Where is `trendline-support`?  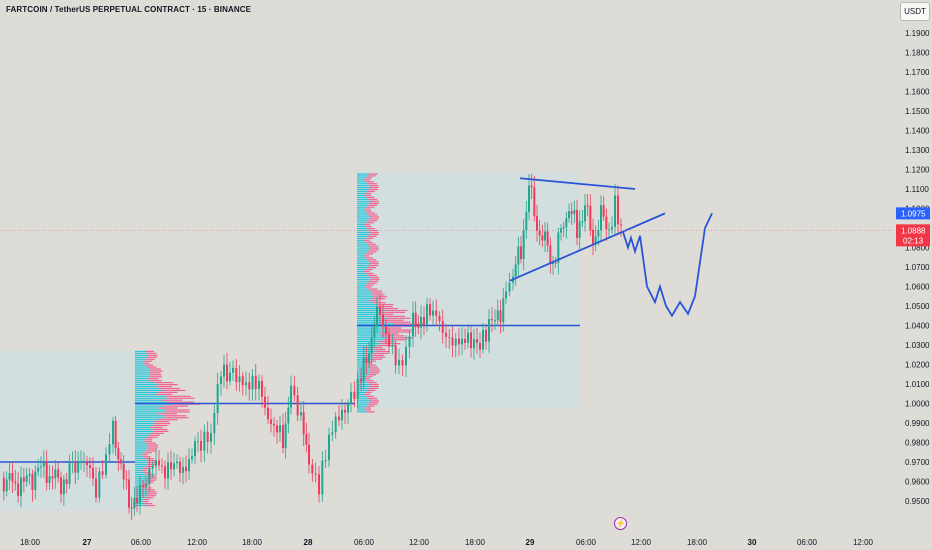
trendline-support is located at coordinates (587, 247).